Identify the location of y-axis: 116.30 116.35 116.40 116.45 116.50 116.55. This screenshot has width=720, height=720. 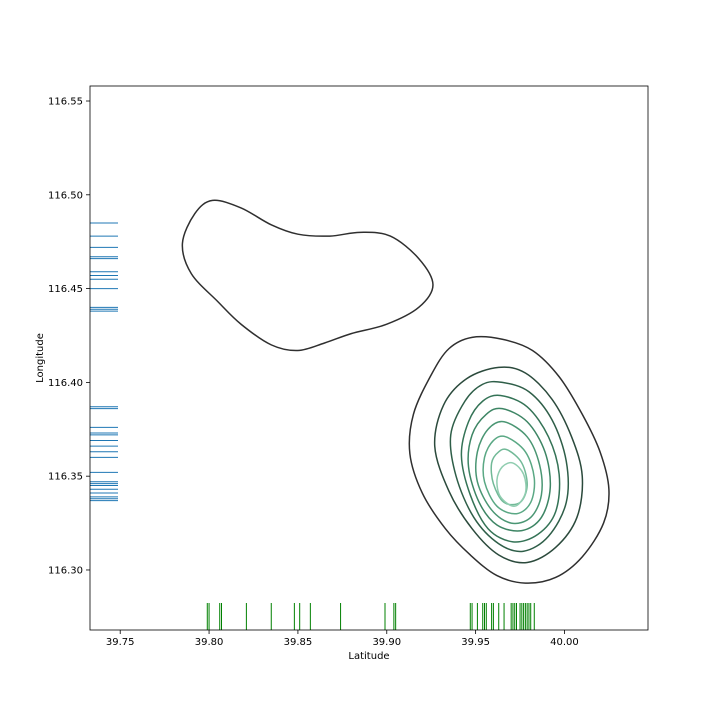
(69, 336).